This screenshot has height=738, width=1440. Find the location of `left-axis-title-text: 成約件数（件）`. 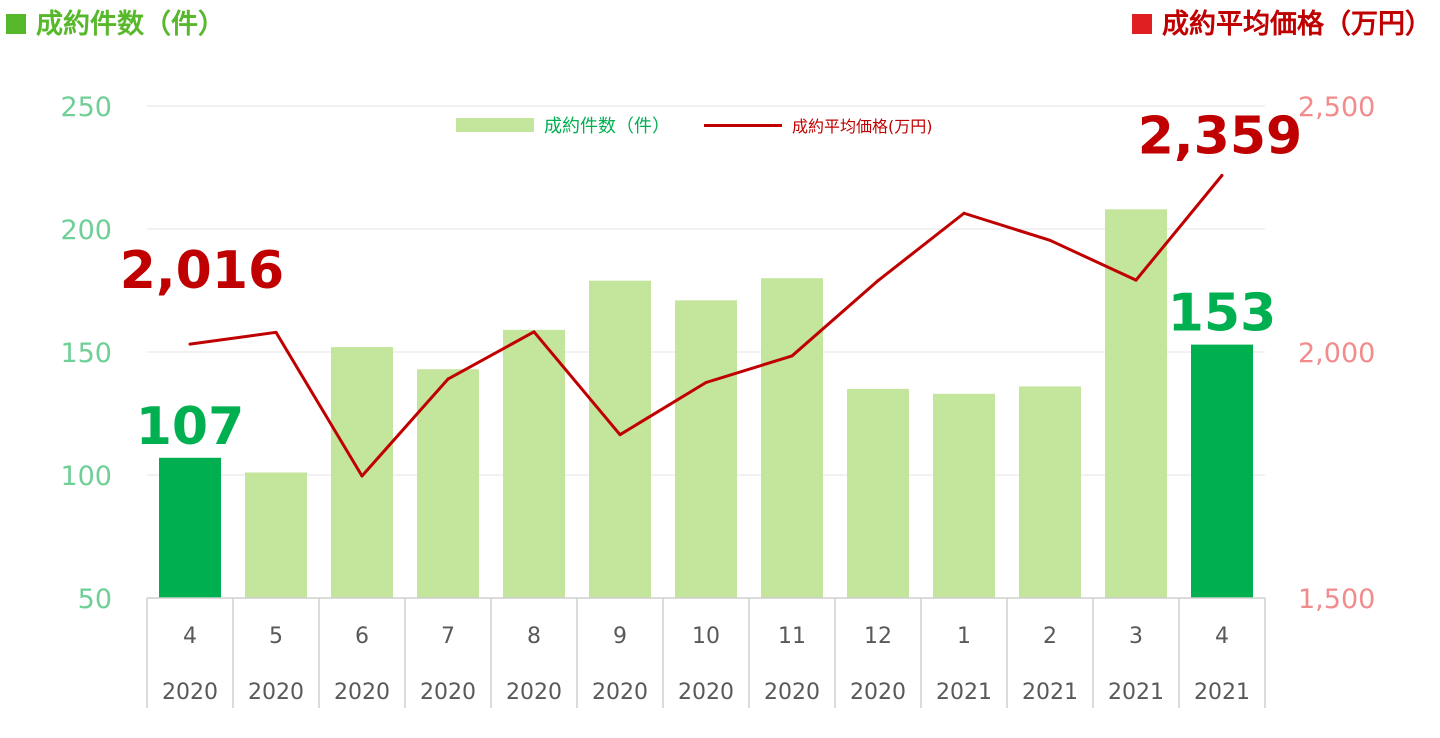

left-axis-title-text: 成約件数（件） is located at coordinates (130, 24).